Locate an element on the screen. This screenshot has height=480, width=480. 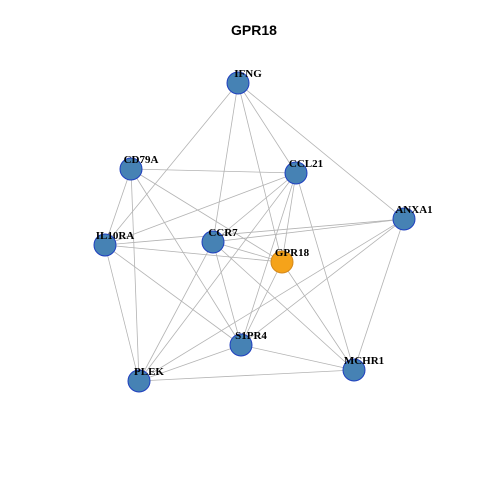
node-label: S1PR4 is located at coordinates (251, 336).